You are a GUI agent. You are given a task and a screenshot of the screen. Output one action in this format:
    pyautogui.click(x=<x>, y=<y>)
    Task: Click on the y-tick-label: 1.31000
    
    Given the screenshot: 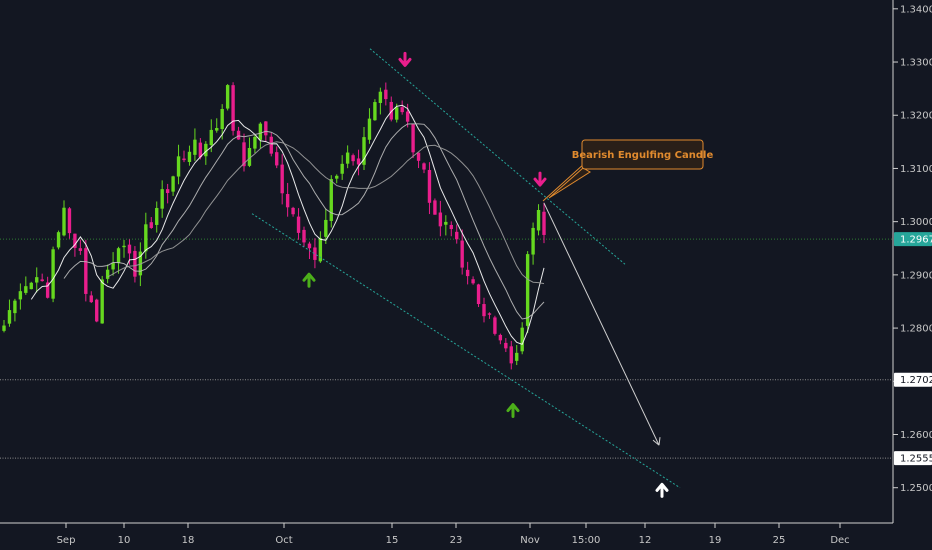 What is the action you would take?
    pyautogui.click(x=916, y=169)
    